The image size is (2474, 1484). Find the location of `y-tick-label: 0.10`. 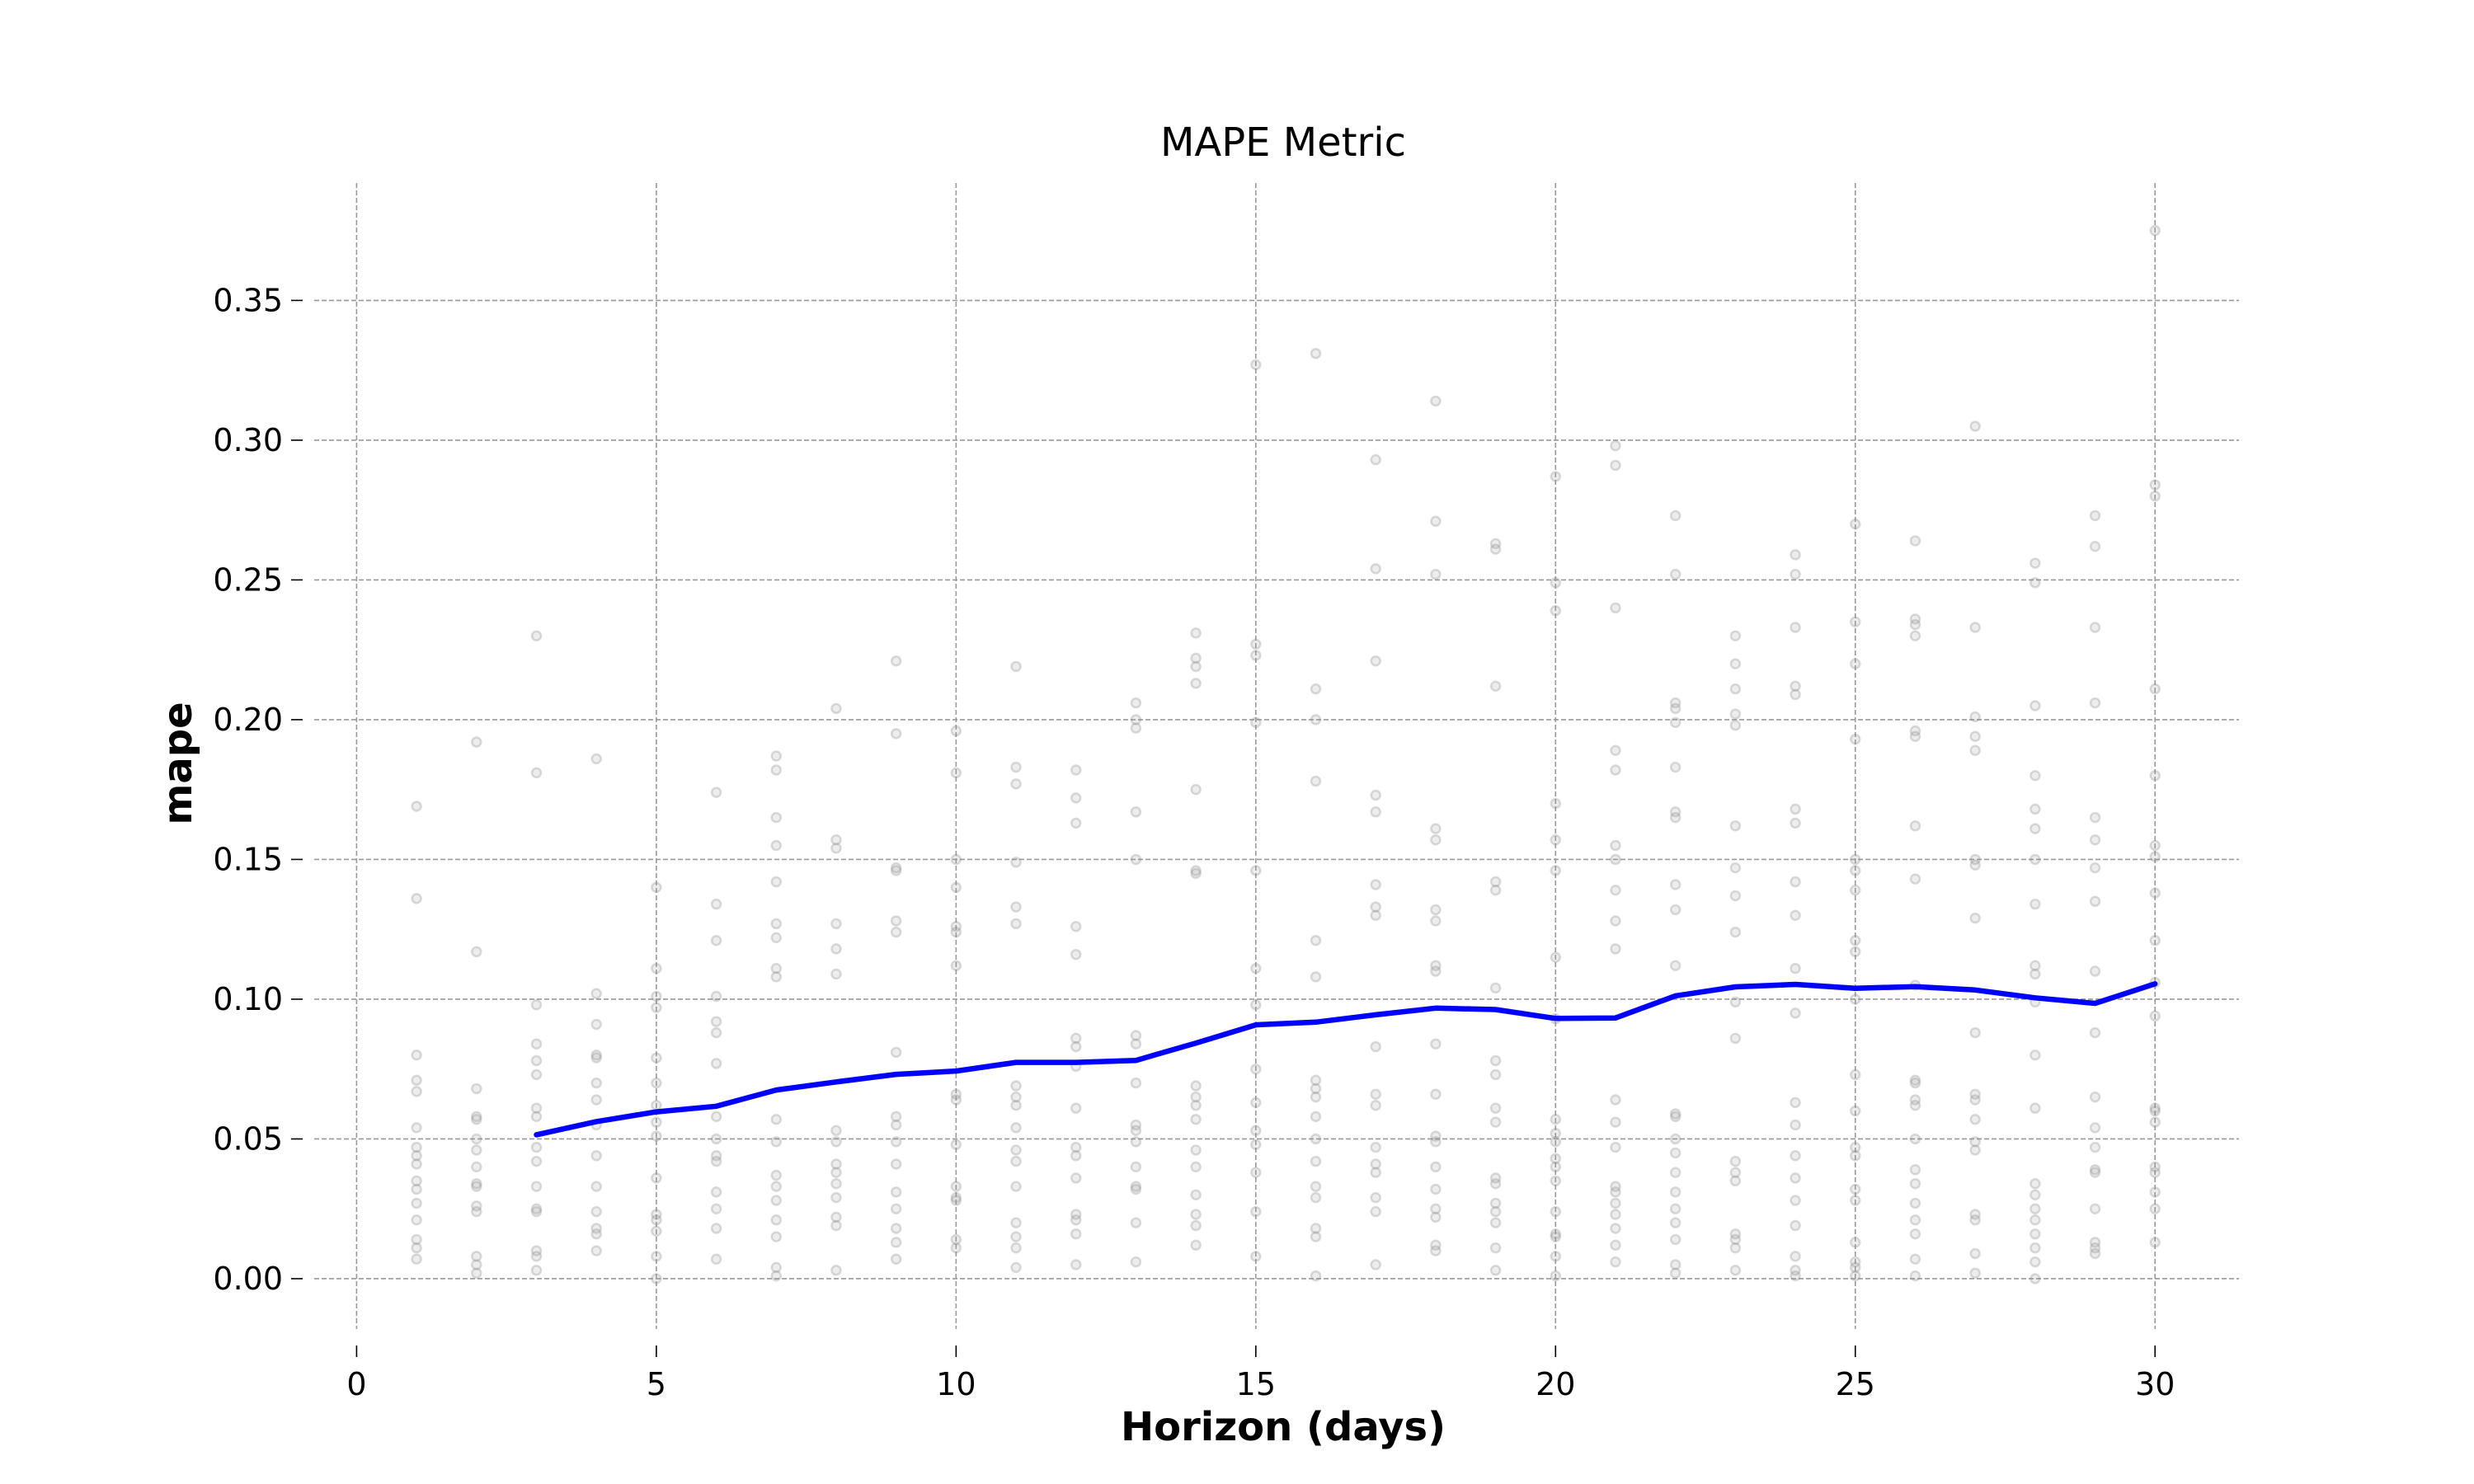

y-tick-label: 0.10 is located at coordinates (248, 999).